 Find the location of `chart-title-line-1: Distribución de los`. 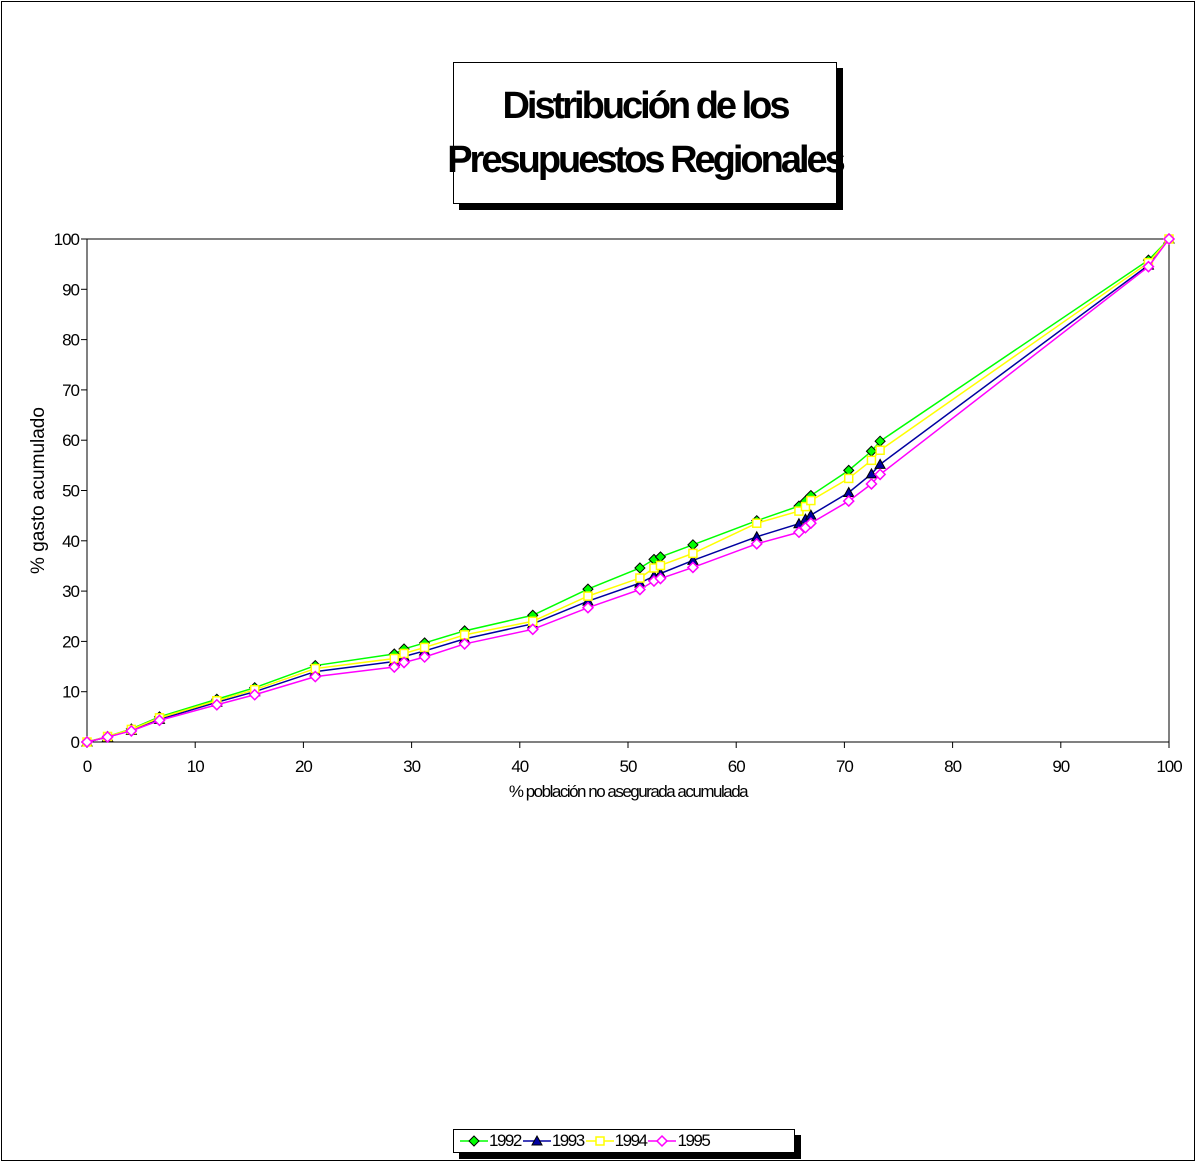

chart-title-line-1: Distribución de los is located at coordinates (646, 106).